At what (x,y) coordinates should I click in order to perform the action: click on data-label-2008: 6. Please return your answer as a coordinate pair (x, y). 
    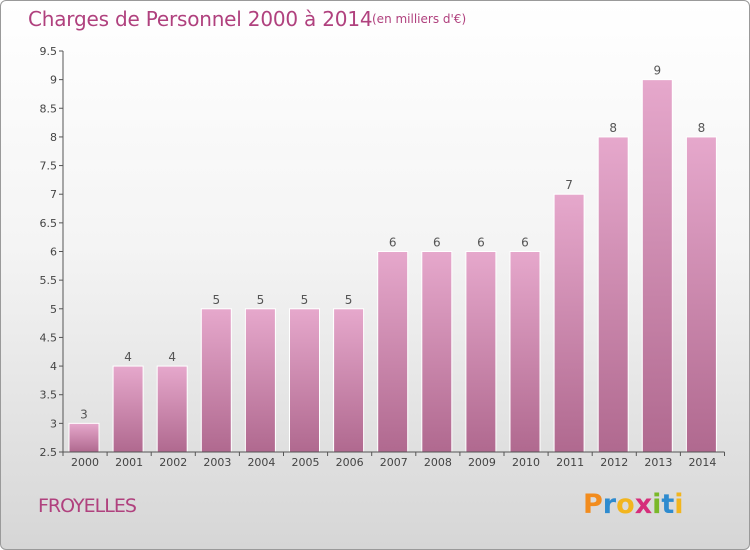
    Looking at the image, I should click on (437, 243).